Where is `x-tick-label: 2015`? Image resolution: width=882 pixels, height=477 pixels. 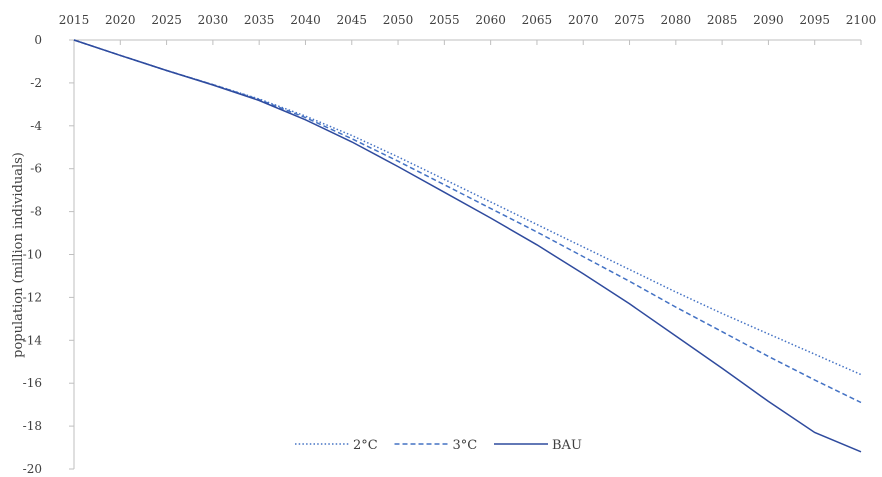
x-tick-label: 2015 is located at coordinates (74, 20).